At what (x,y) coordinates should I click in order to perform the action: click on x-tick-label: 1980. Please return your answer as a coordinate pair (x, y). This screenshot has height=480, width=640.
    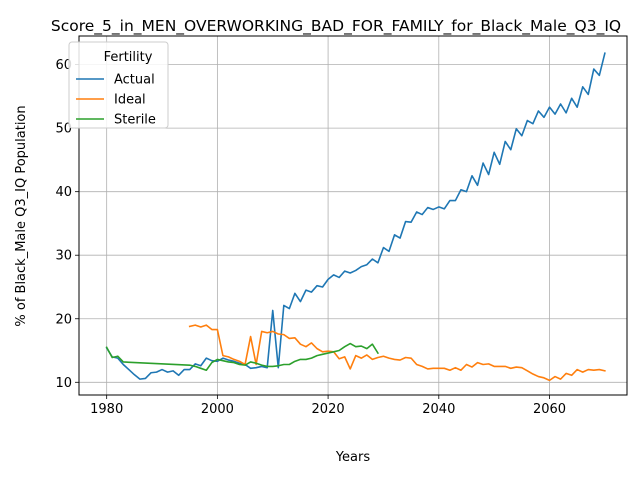
    Looking at the image, I should click on (106, 409).